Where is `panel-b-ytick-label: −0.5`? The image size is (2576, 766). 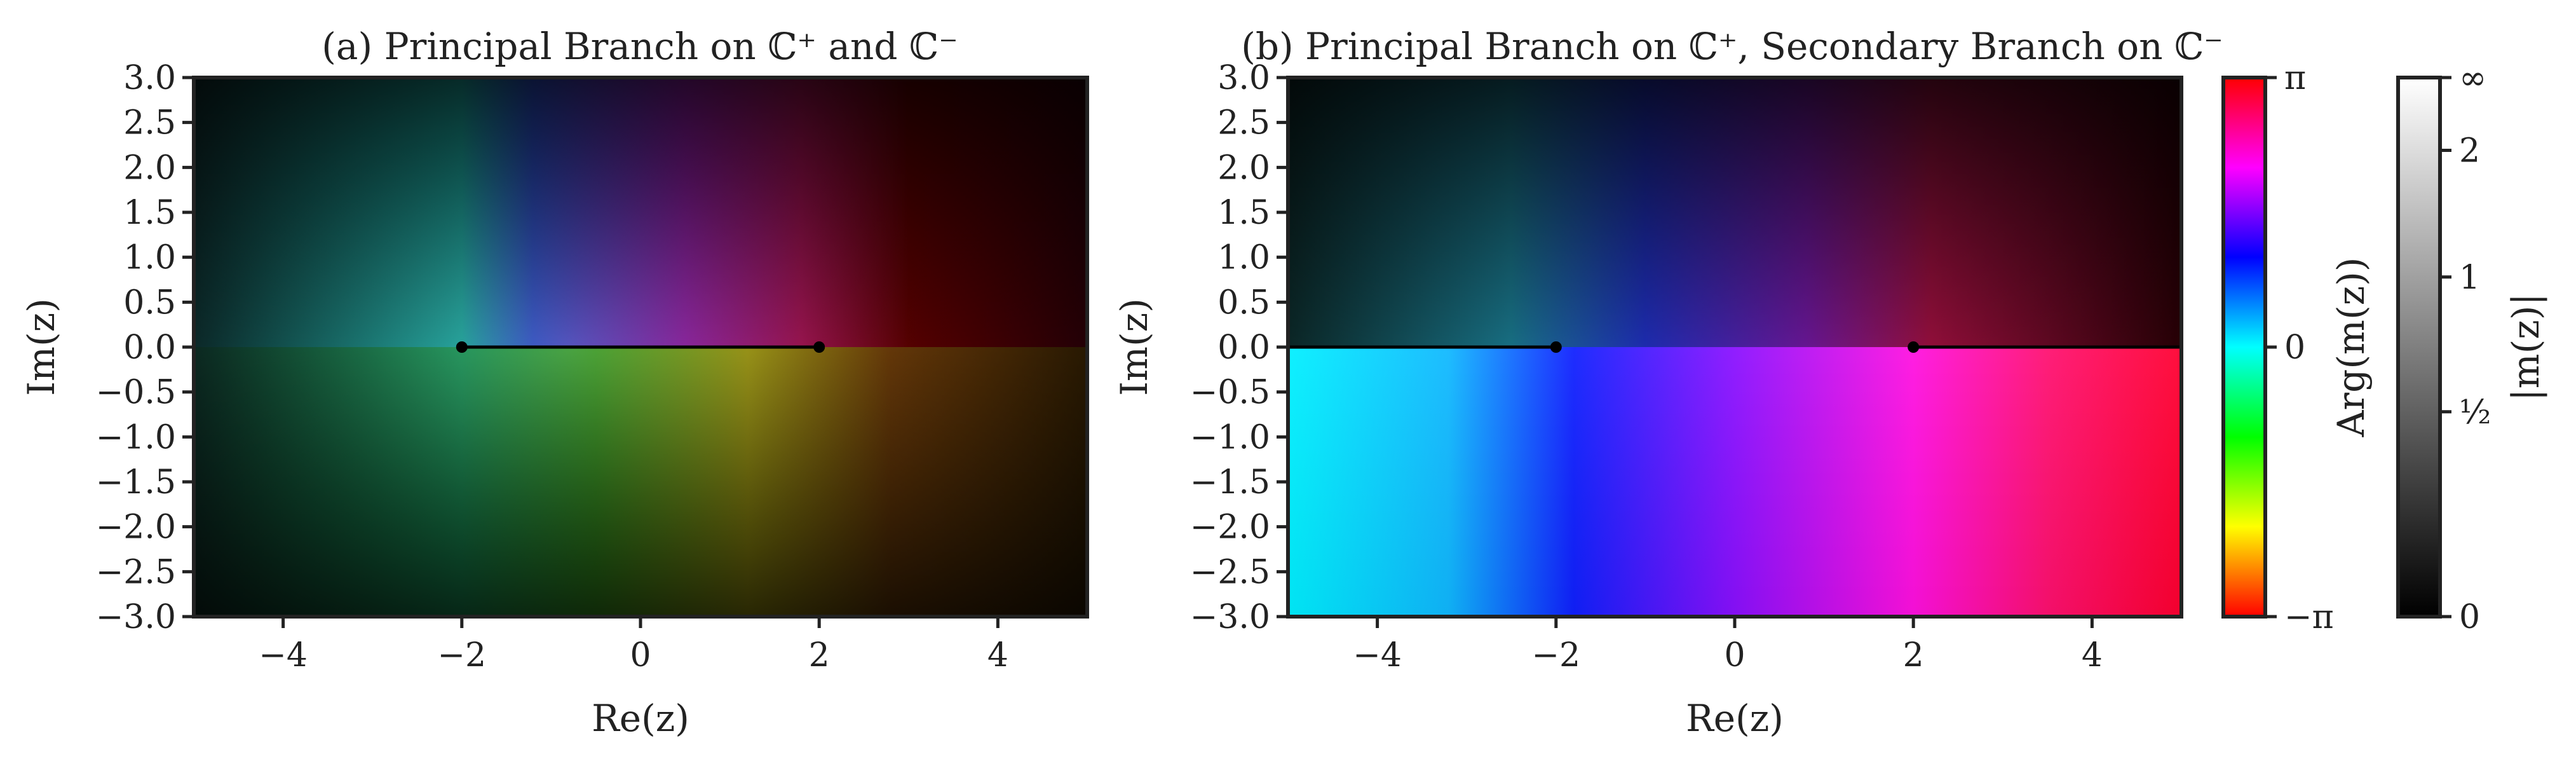
panel-b-ytick-label: −0.5 is located at coordinates (1230, 393).